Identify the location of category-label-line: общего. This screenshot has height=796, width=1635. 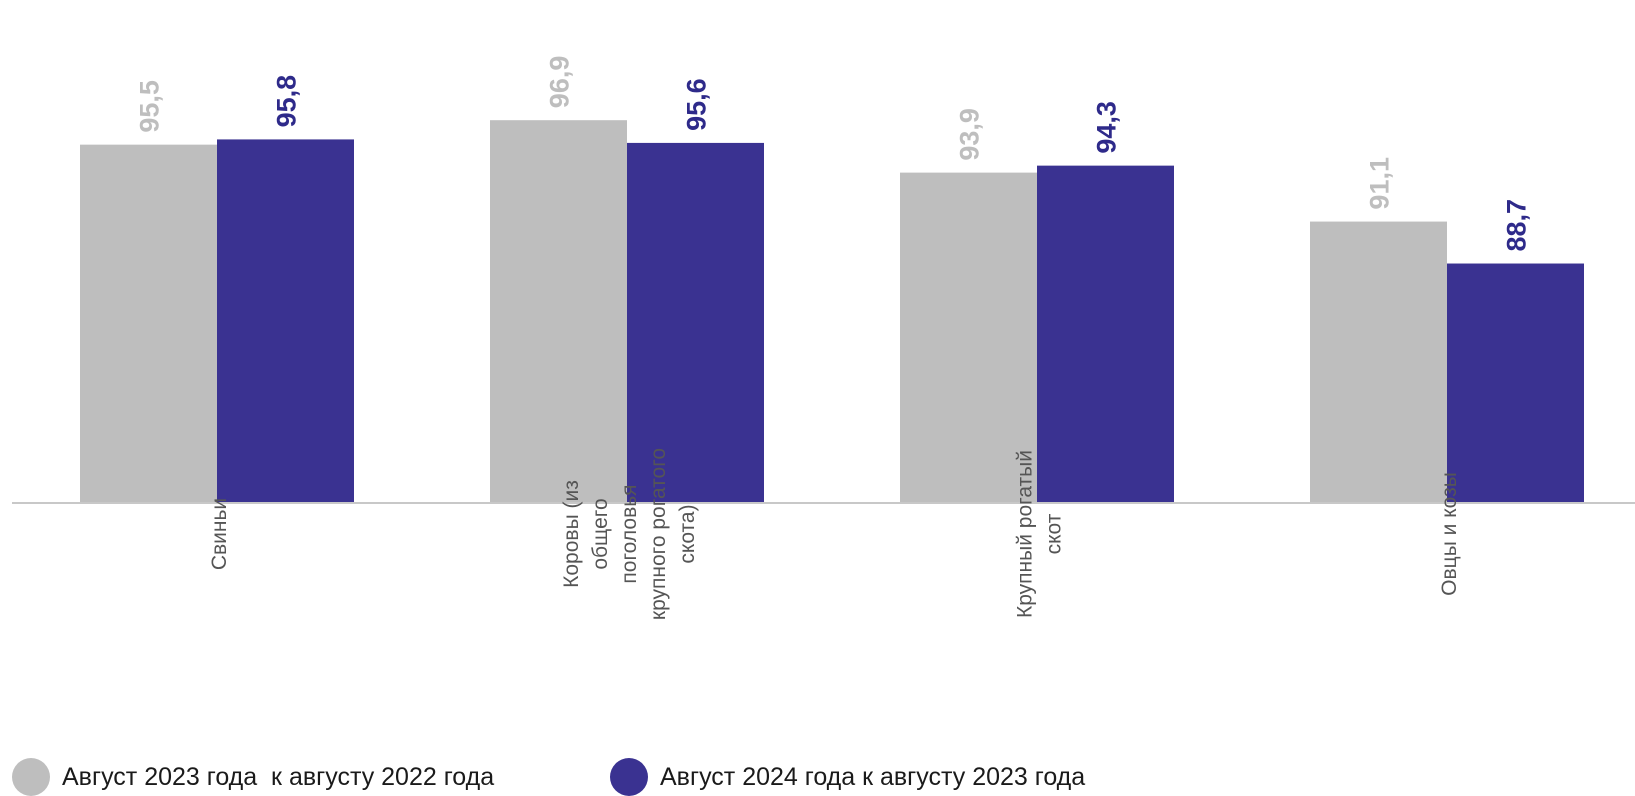
(600, 533).